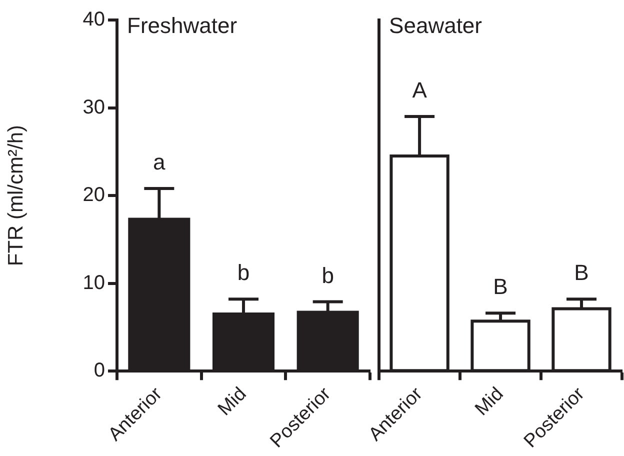 The height and width of the screenshot is (456, 624). I want to click on y-tick-label: 10, so click(93, 283).